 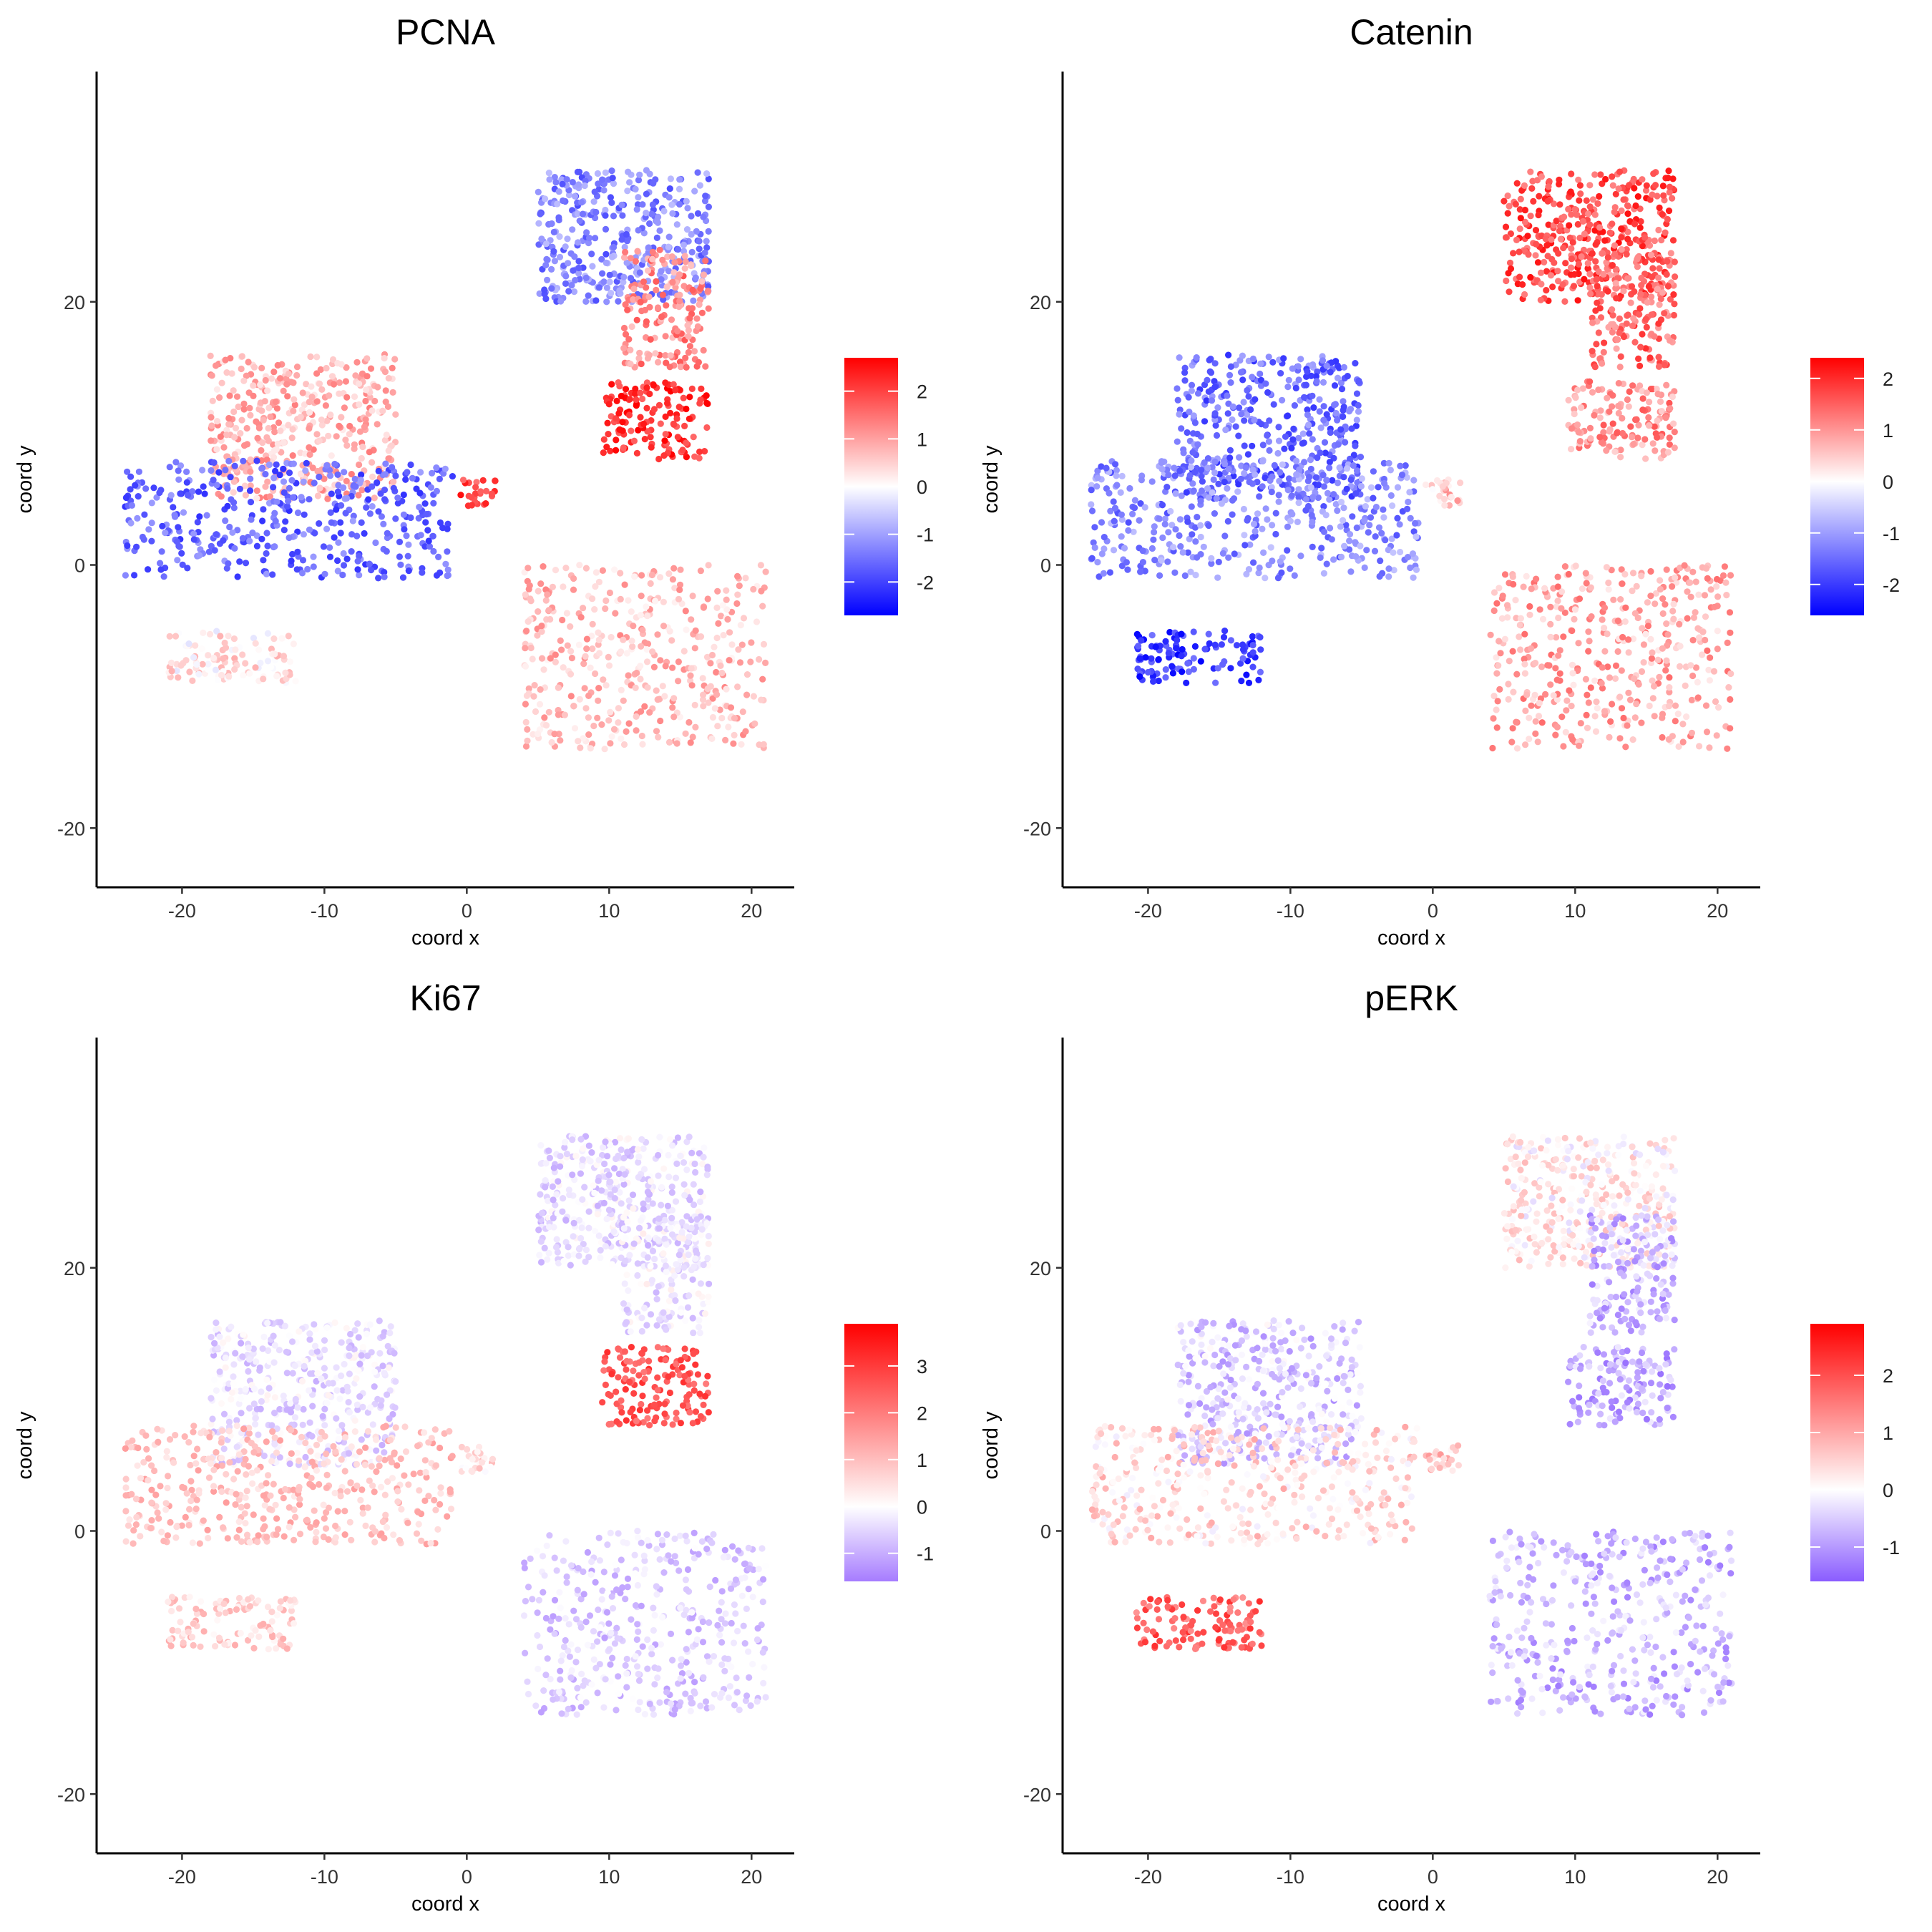 I want to click on colorbar: 210-1-2, so click(x=889, y=486).